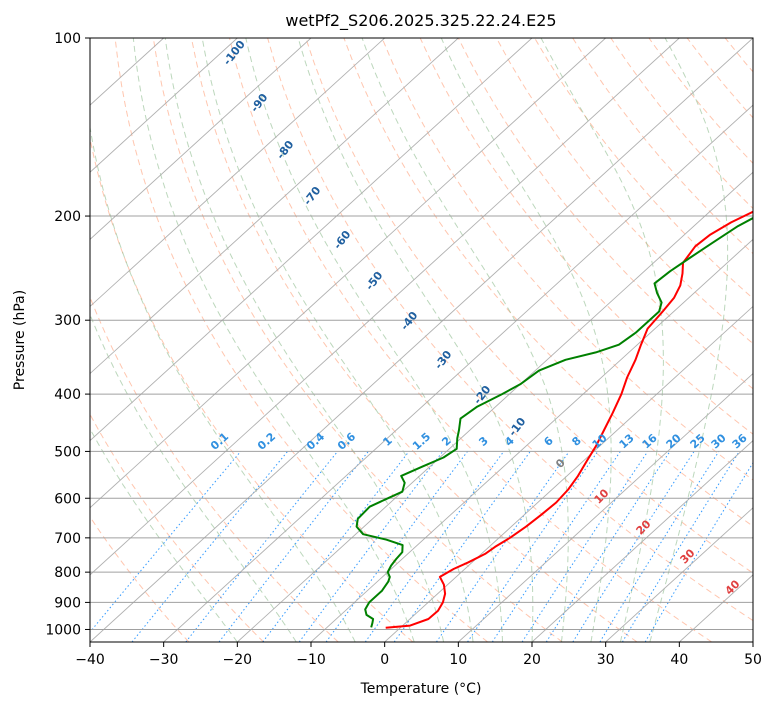  What do you see at coordinates (532, 660) in the screenshot?
I see `x-tick-label: 20` at bounding box center [532, 660].